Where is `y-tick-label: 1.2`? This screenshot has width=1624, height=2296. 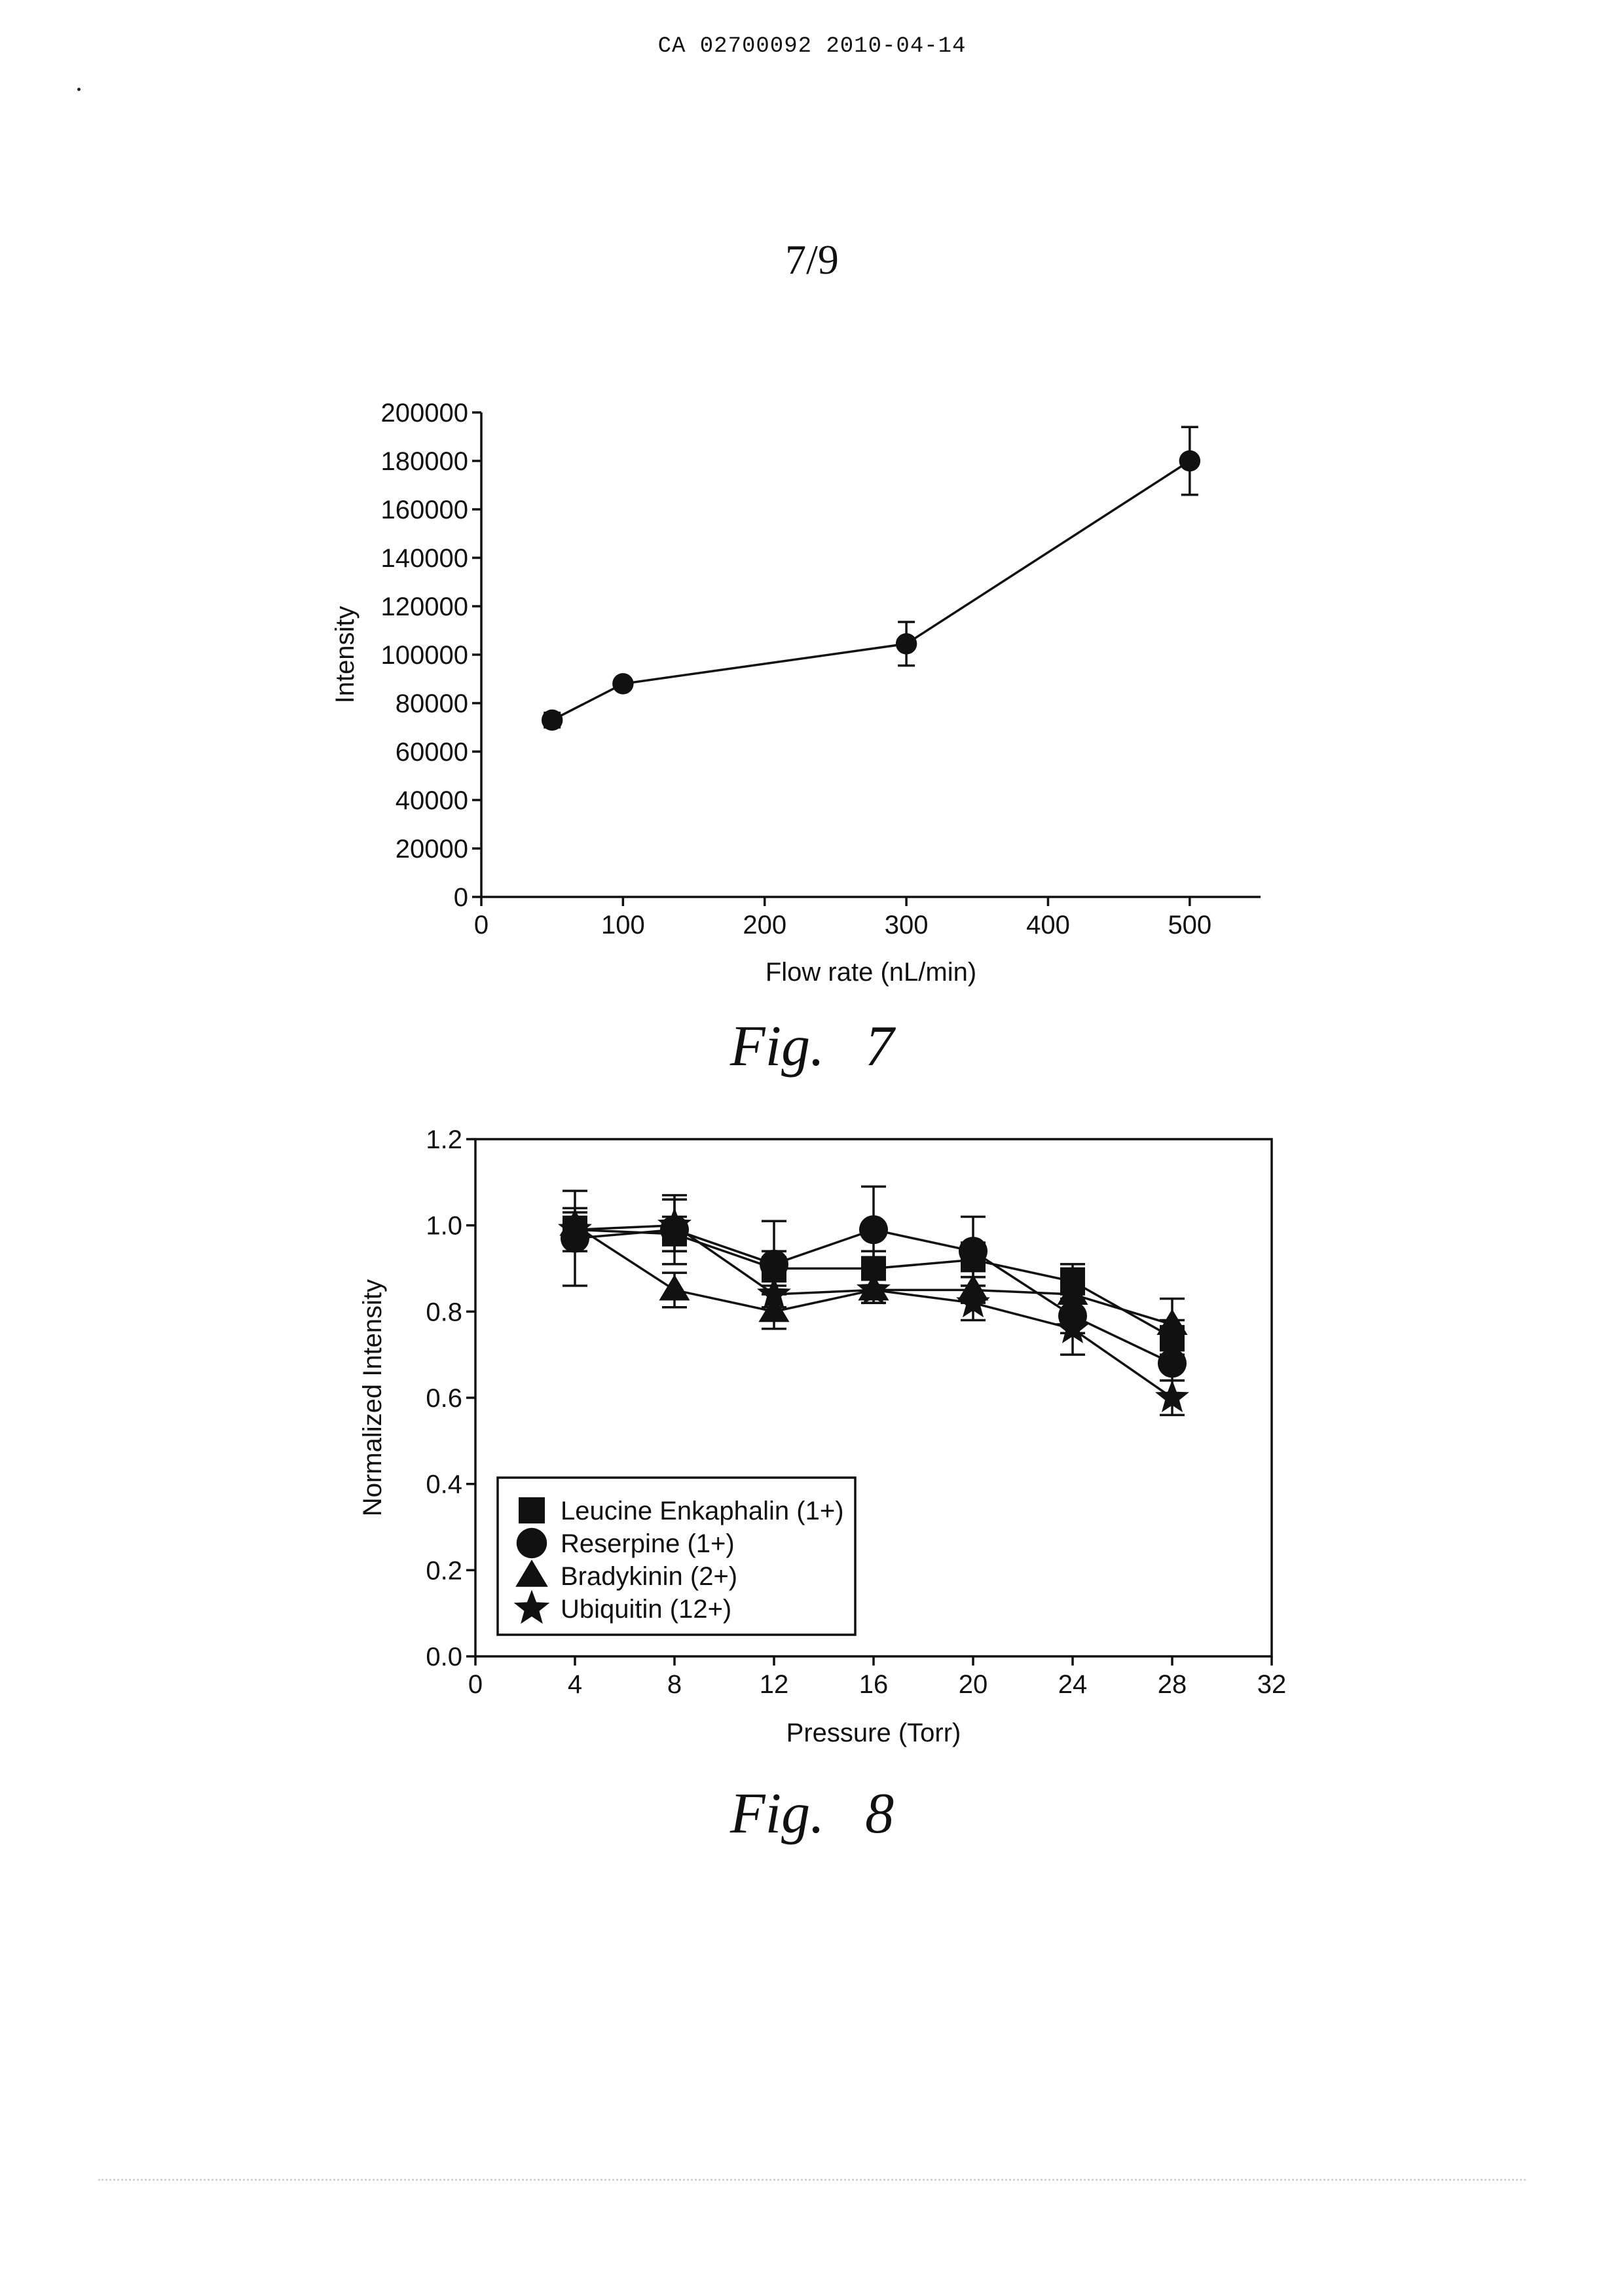 y-tick-label: 1.2 is located at coordinates (444, 1139).